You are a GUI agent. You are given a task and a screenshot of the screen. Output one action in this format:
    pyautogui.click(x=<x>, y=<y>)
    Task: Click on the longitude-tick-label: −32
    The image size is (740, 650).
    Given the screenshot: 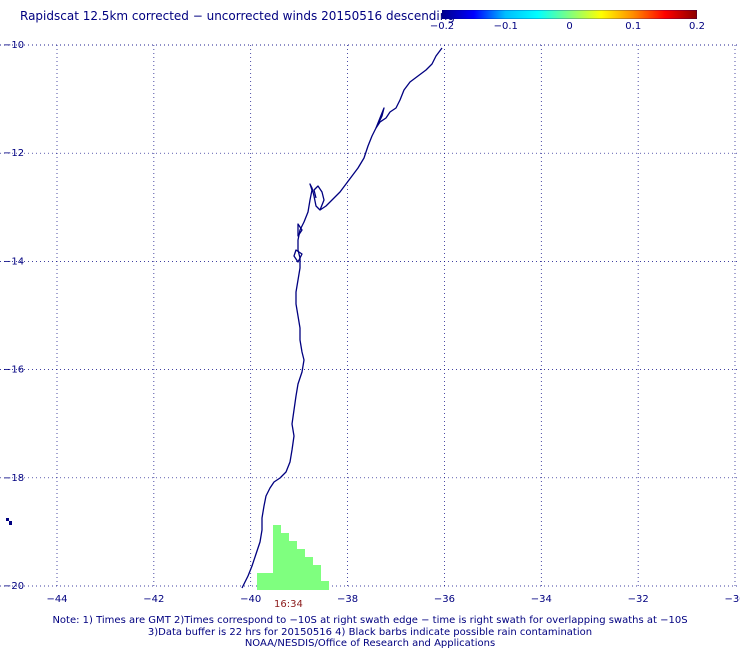 What is the action you would take?
    pyautogui.click(x=638, y=599)
    